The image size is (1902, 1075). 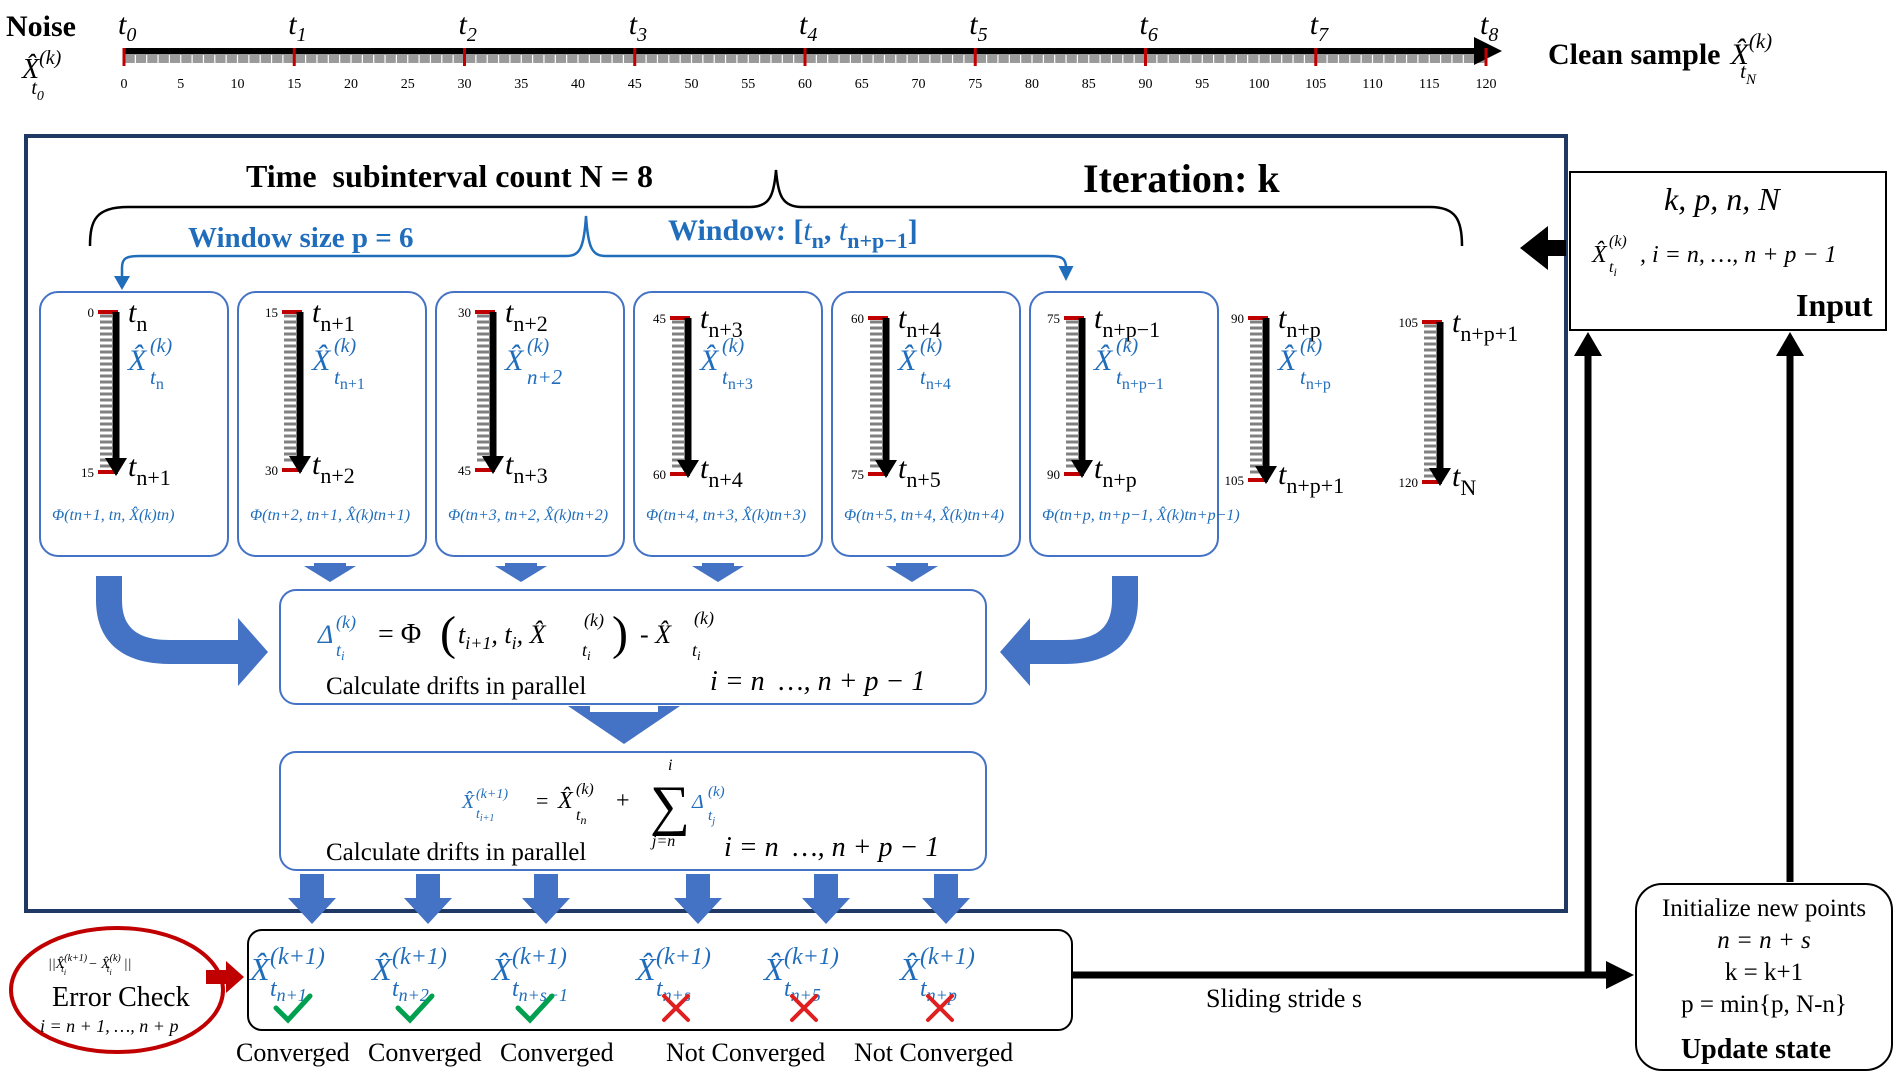 I want to click on svg-text: ti+1, ti, X̂, so click(x=502, y=636).